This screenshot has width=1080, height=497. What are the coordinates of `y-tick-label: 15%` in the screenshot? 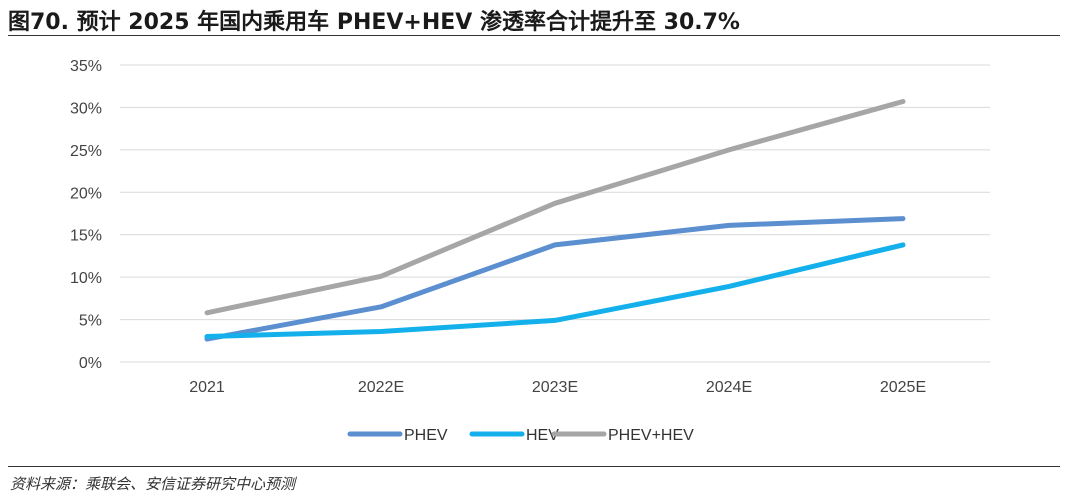 It's located at (86, 236).